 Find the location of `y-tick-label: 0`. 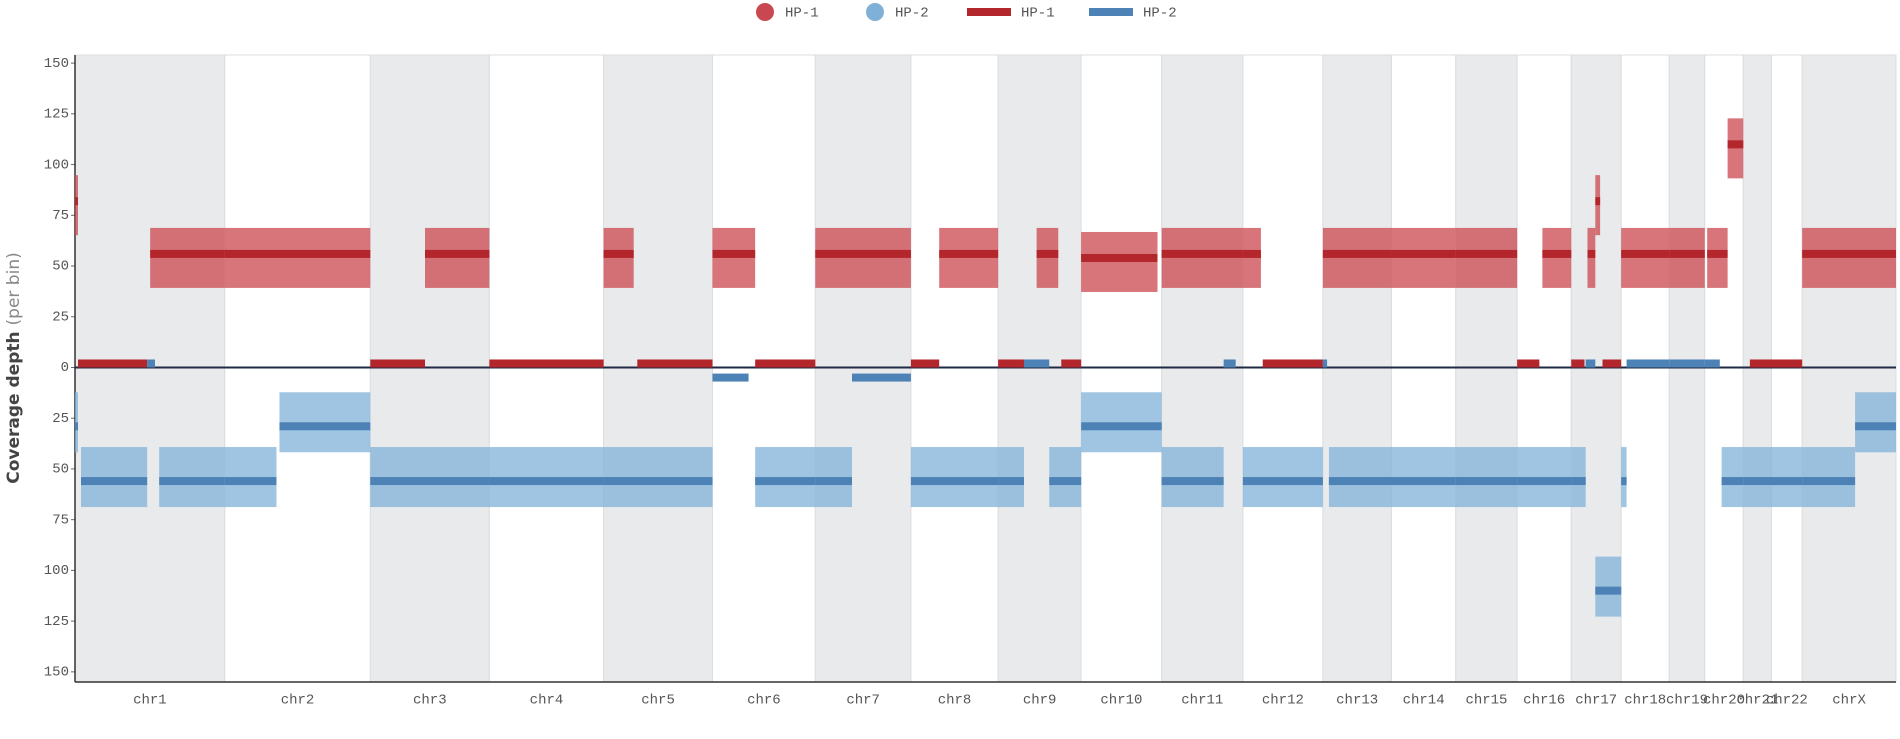

y-tick-label: 0 is located at coordinates (65, 368).